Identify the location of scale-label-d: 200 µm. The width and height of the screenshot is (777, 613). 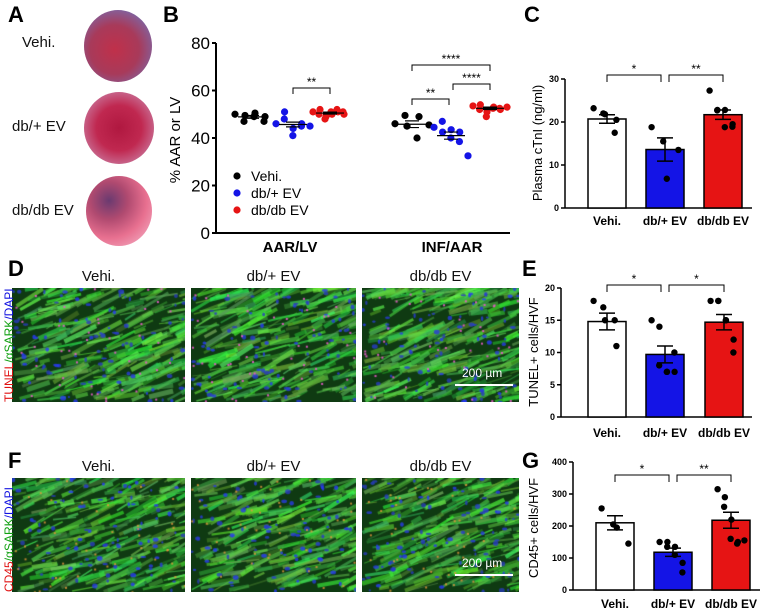
(482, 373).